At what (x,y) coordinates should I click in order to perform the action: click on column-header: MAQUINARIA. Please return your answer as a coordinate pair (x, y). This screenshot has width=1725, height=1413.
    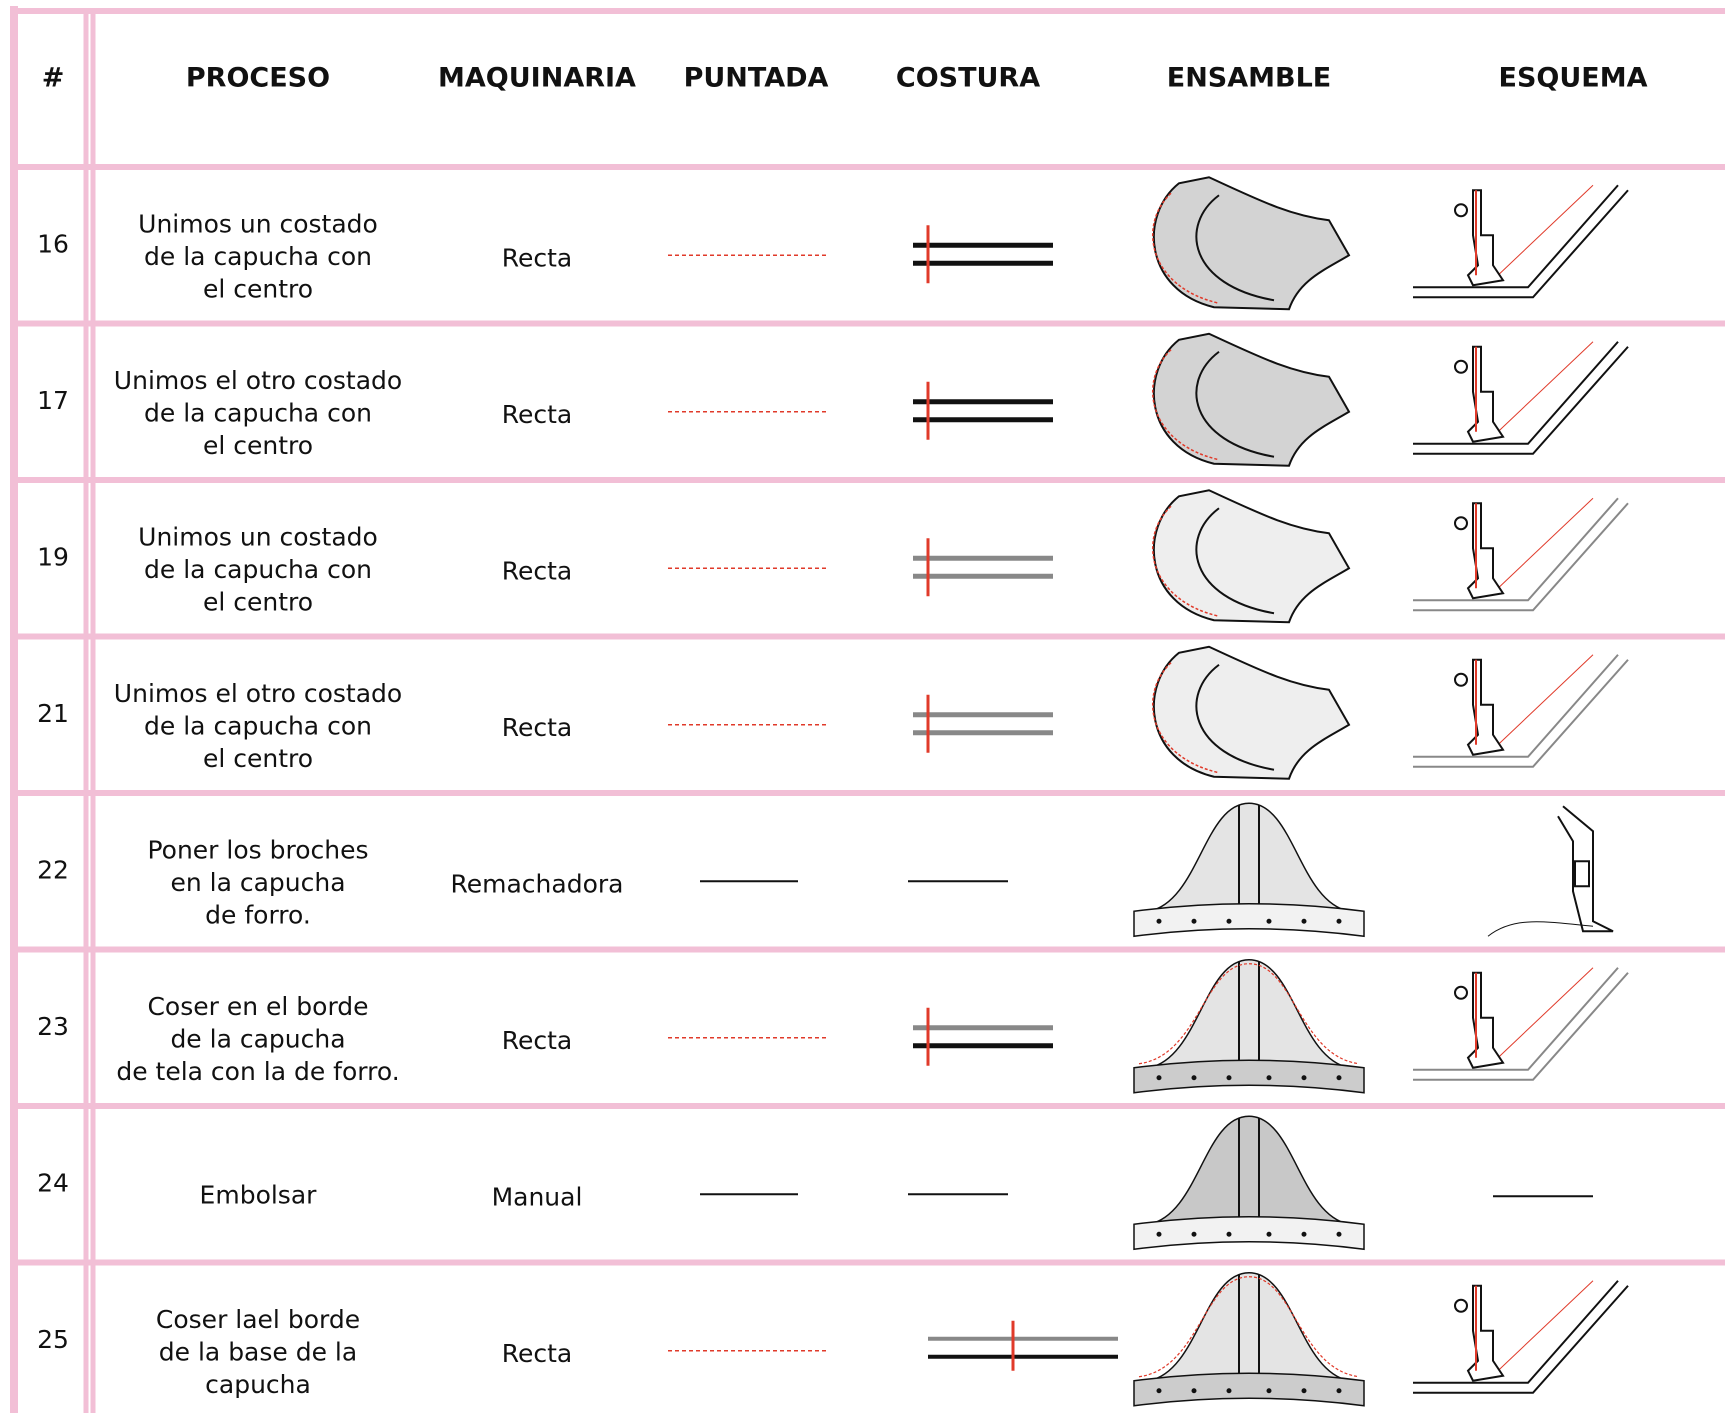
    Looking at the image, I should click on (537, 78).